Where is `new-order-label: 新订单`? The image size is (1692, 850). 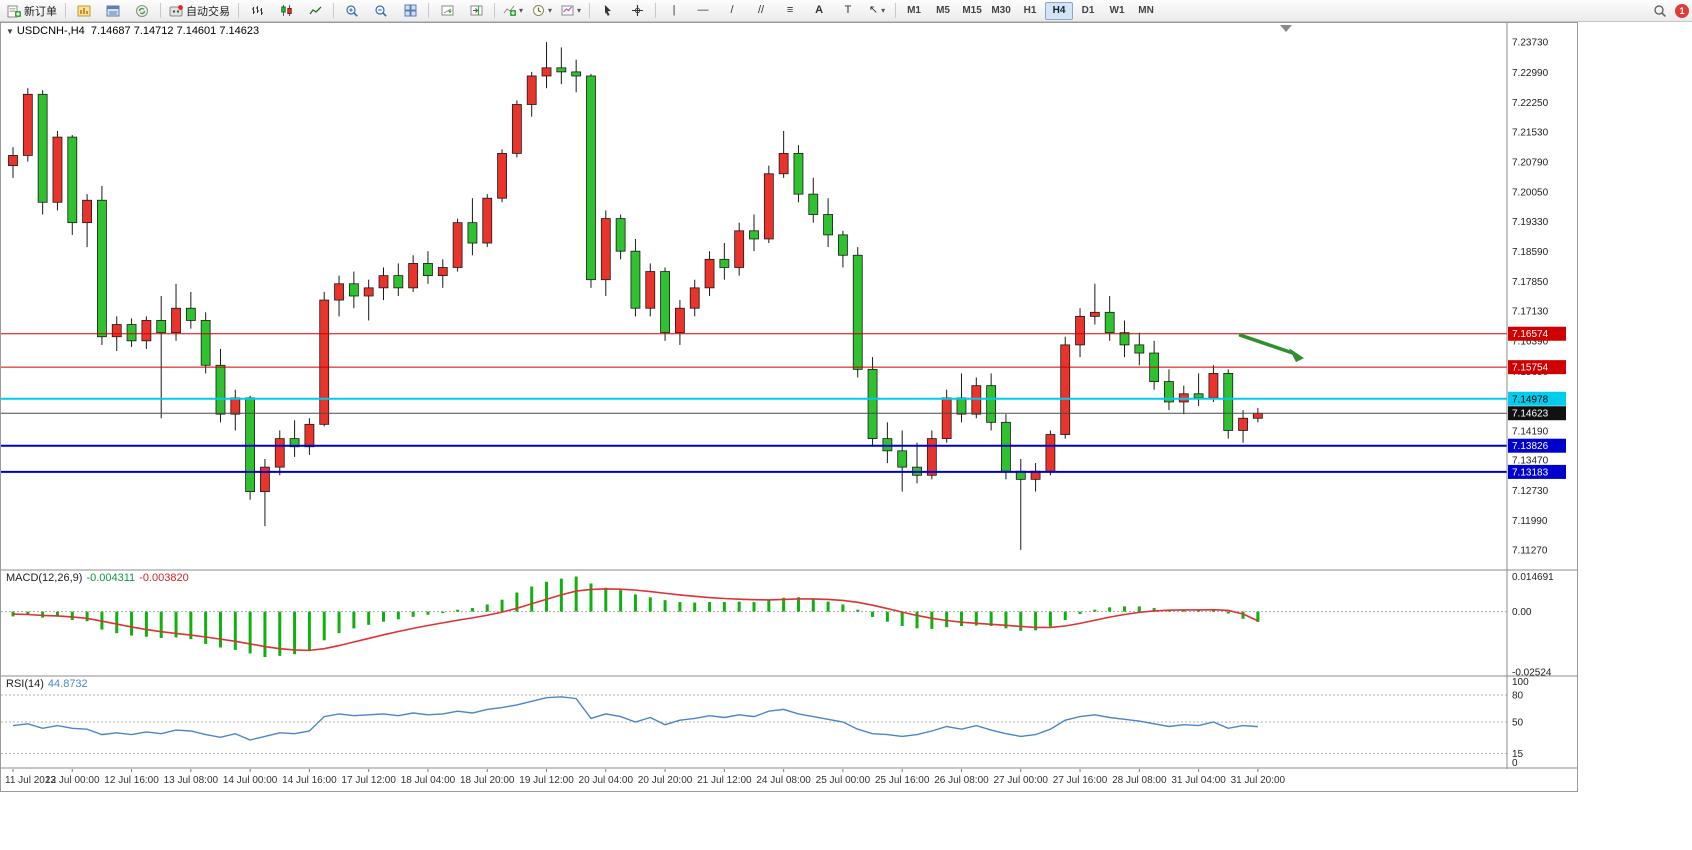 new-order-label: 新订单 is located at coordinates (40, 11).